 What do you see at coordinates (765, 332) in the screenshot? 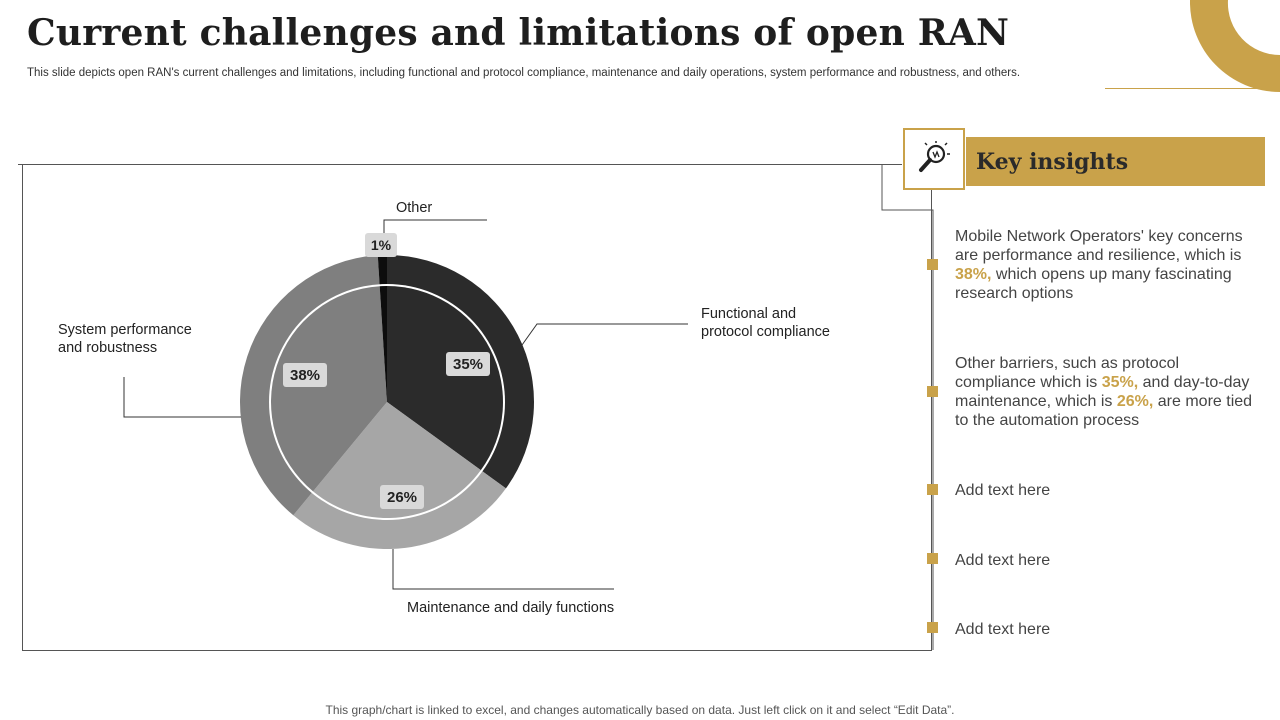
I see `callout-functional-line2: protocol compliance` at bounding box center [765, 332].